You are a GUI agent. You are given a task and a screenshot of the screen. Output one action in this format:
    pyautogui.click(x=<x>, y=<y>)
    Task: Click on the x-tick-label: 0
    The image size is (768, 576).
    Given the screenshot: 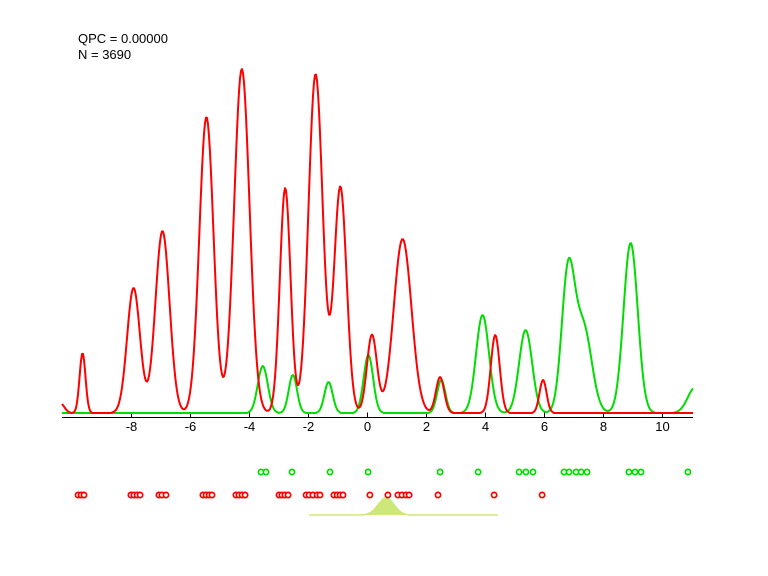 What is the action you would take?
    pyautogui.click(x=367, y=426)
    